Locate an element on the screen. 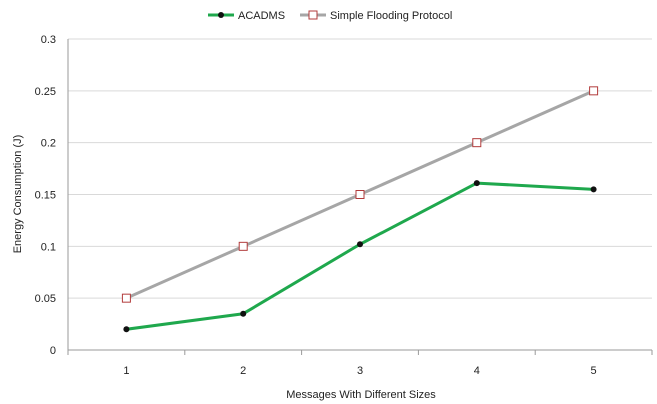 Image resolution: width=657 pixels, height=404 pixels. legend-item-acadms: ACADMS is located at coordinates (246, 16).